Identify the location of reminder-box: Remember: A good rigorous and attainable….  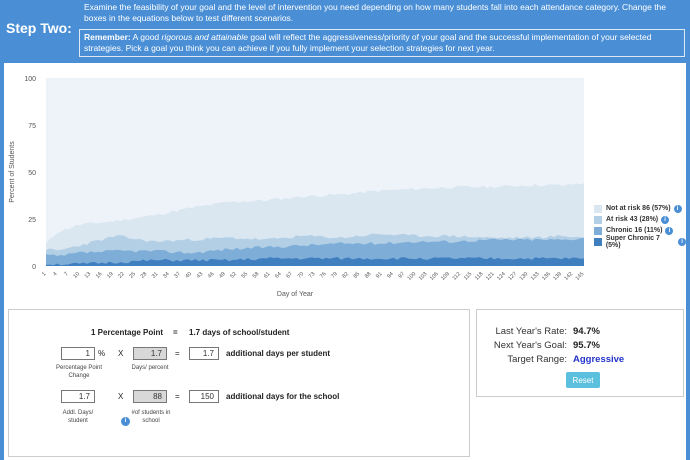
(382, 43).